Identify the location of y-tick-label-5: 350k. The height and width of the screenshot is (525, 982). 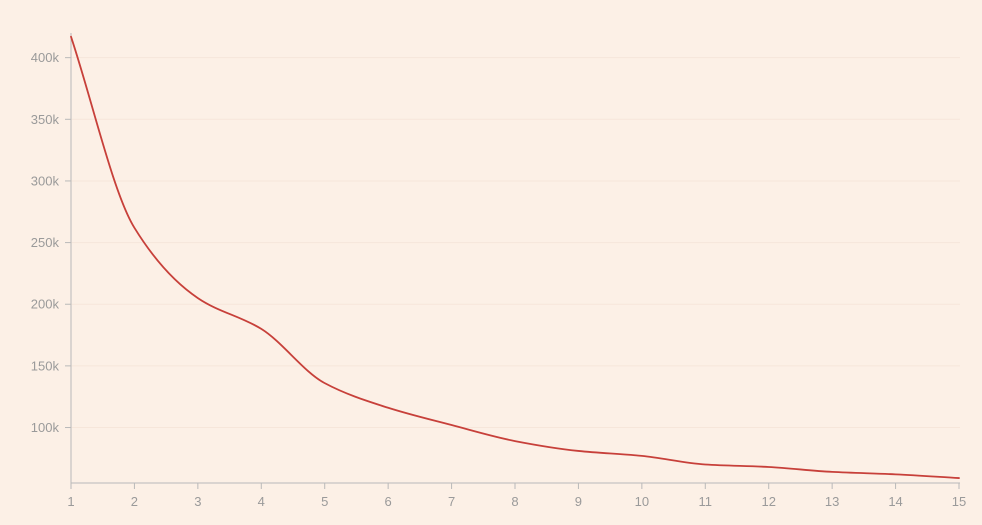
(45, 119).